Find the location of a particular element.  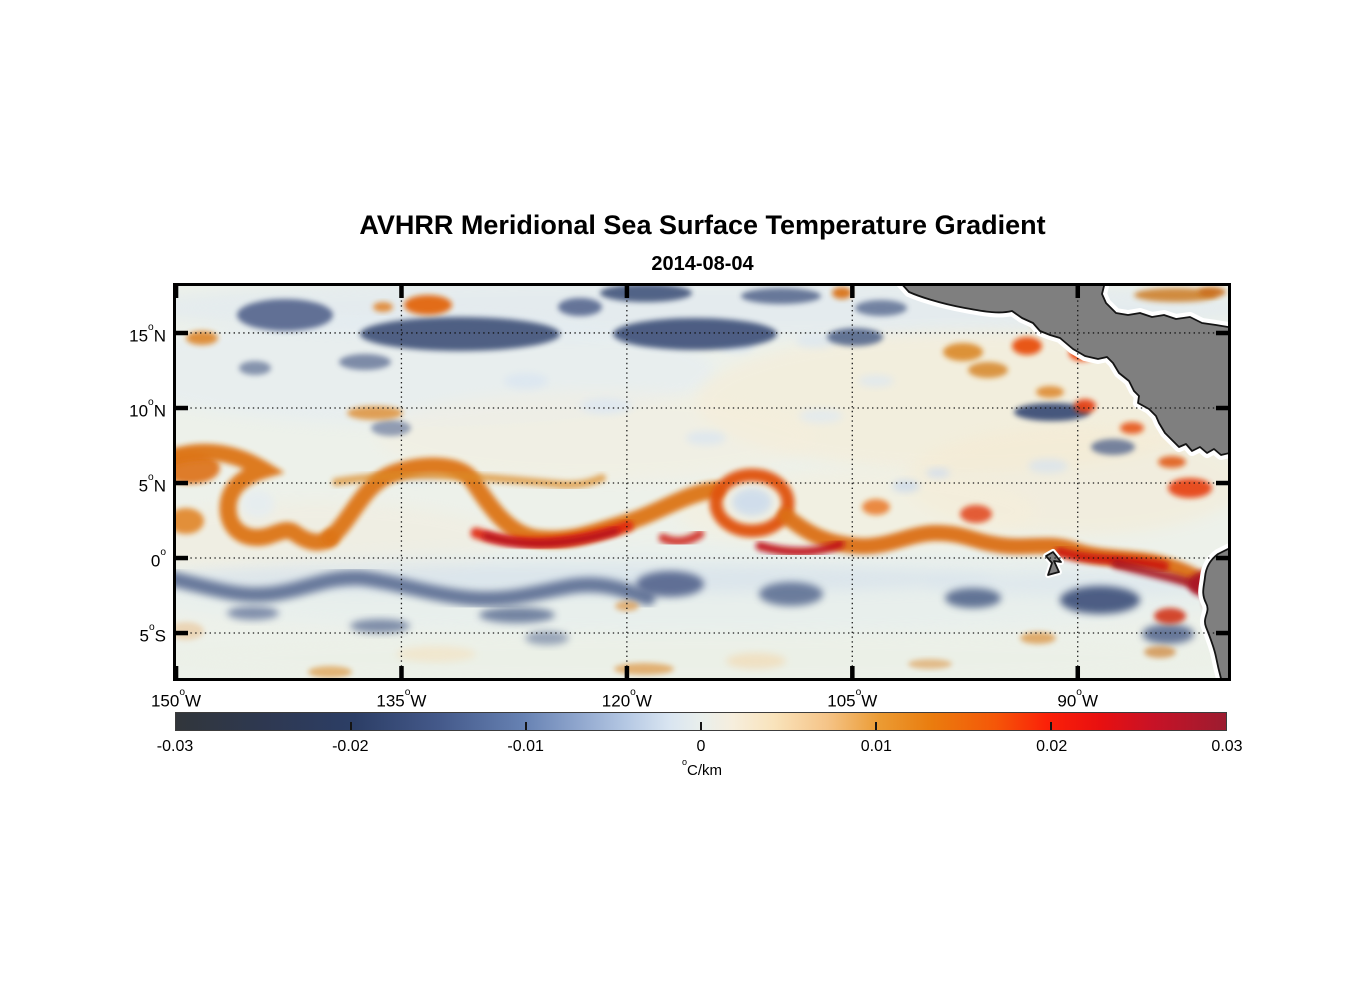

lon-tick-label: 90oW is located at coordinates (1078, 699).